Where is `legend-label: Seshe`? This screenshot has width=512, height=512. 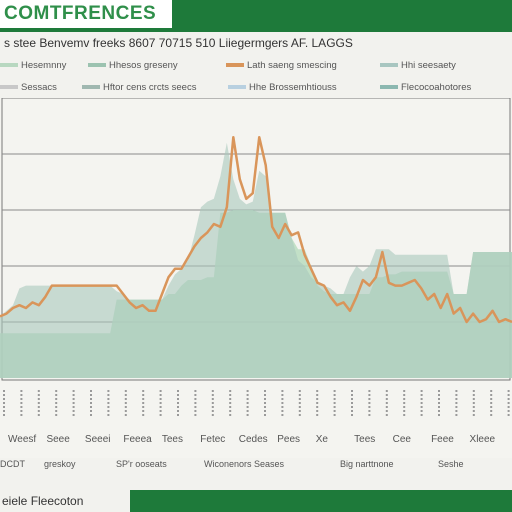
legend-label: Seshe is located at coordinates (451, 464).